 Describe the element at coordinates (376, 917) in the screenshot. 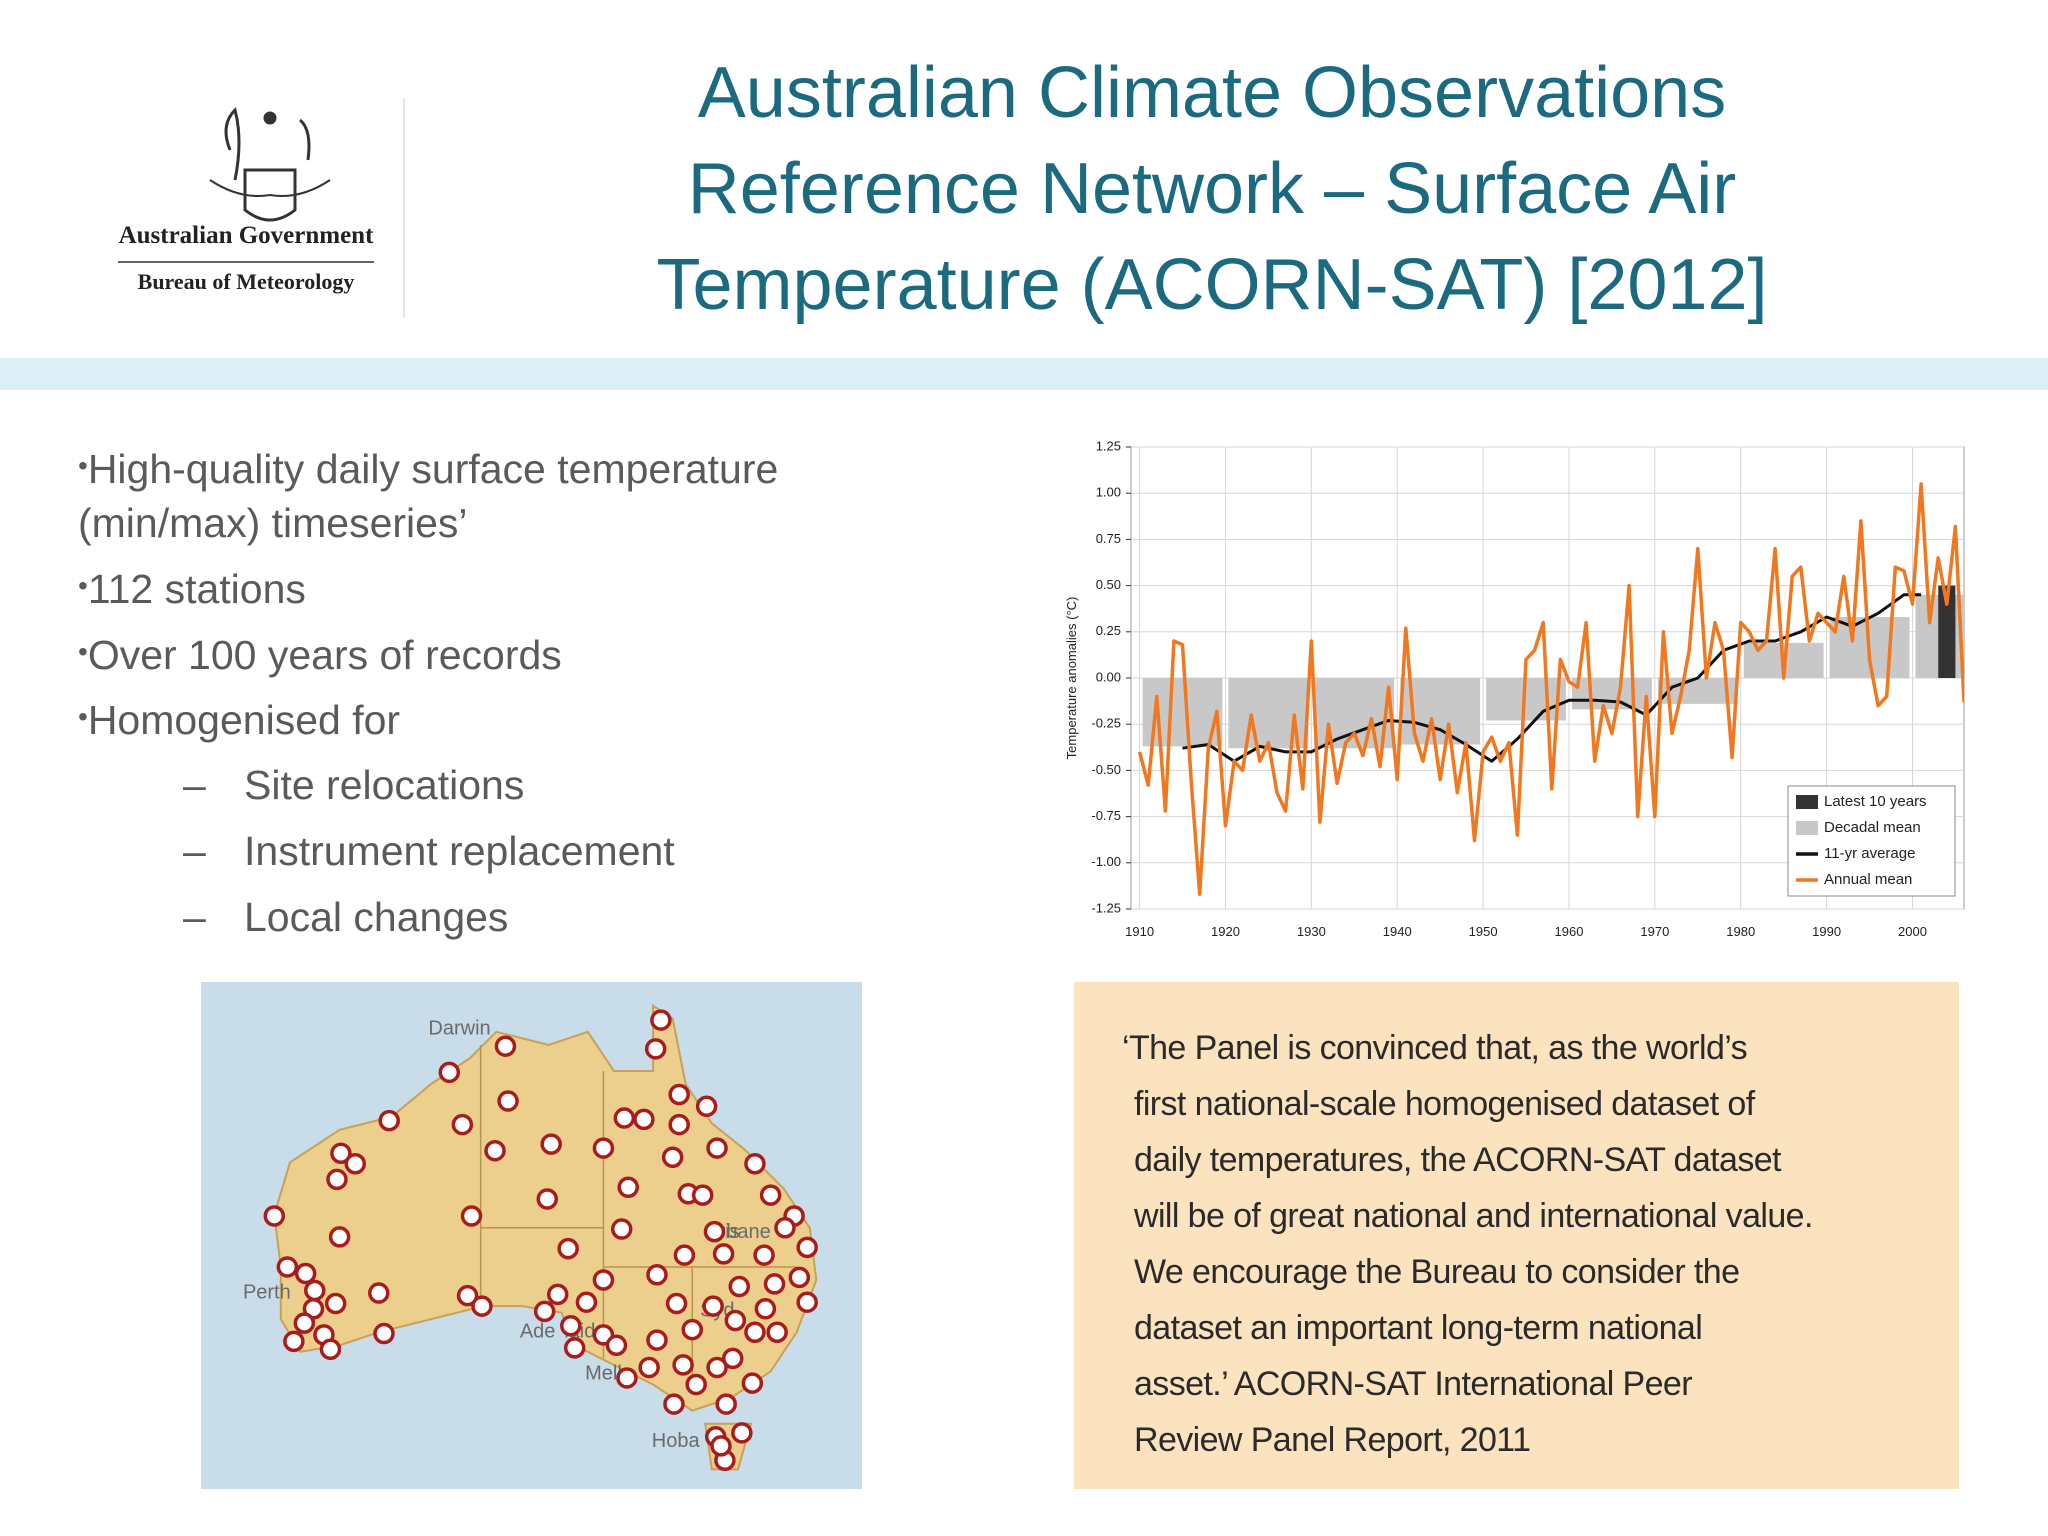

I see `sub-bullet: Local changes` at that location.